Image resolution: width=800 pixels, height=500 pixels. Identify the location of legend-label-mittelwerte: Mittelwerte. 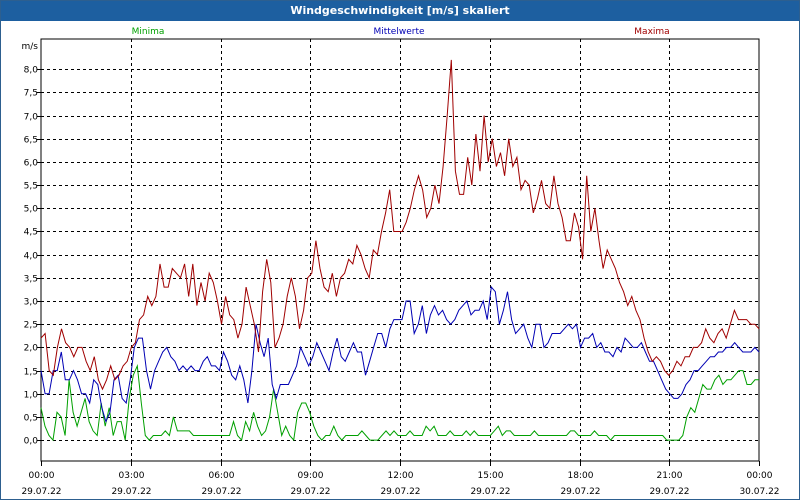
(398, 32).